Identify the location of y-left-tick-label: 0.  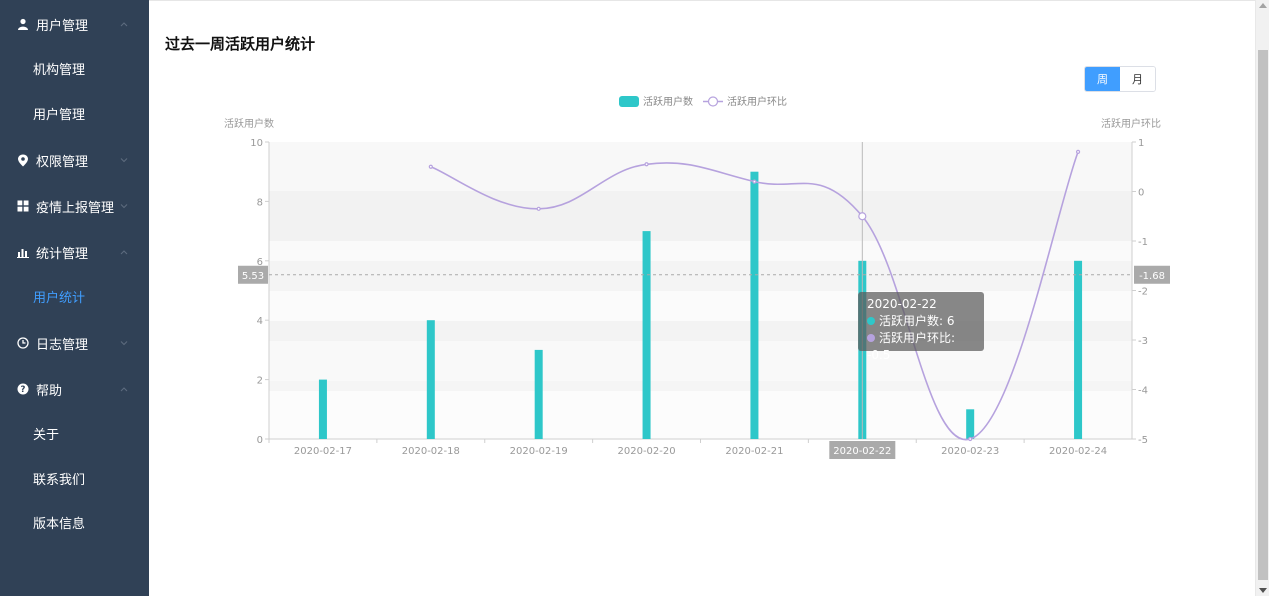
(260, 440).